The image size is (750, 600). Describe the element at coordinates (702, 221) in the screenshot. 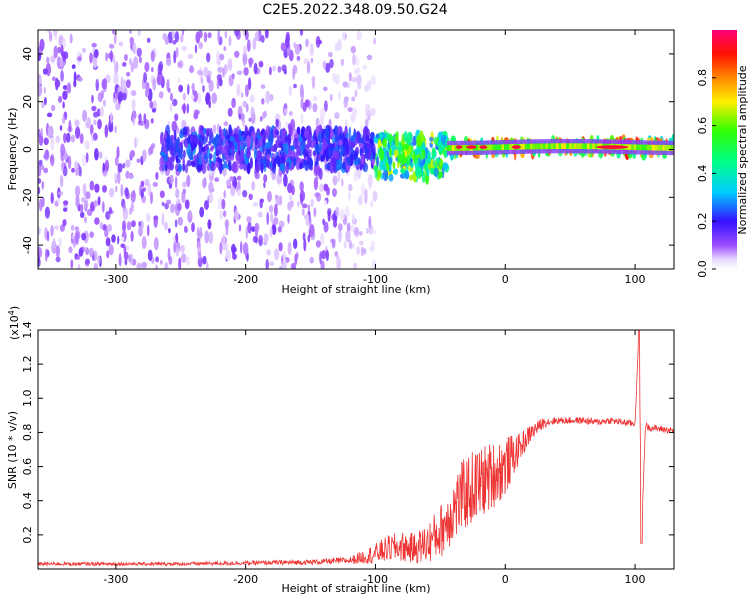

I see `colorbar-tick-label: 0.2` at that location.